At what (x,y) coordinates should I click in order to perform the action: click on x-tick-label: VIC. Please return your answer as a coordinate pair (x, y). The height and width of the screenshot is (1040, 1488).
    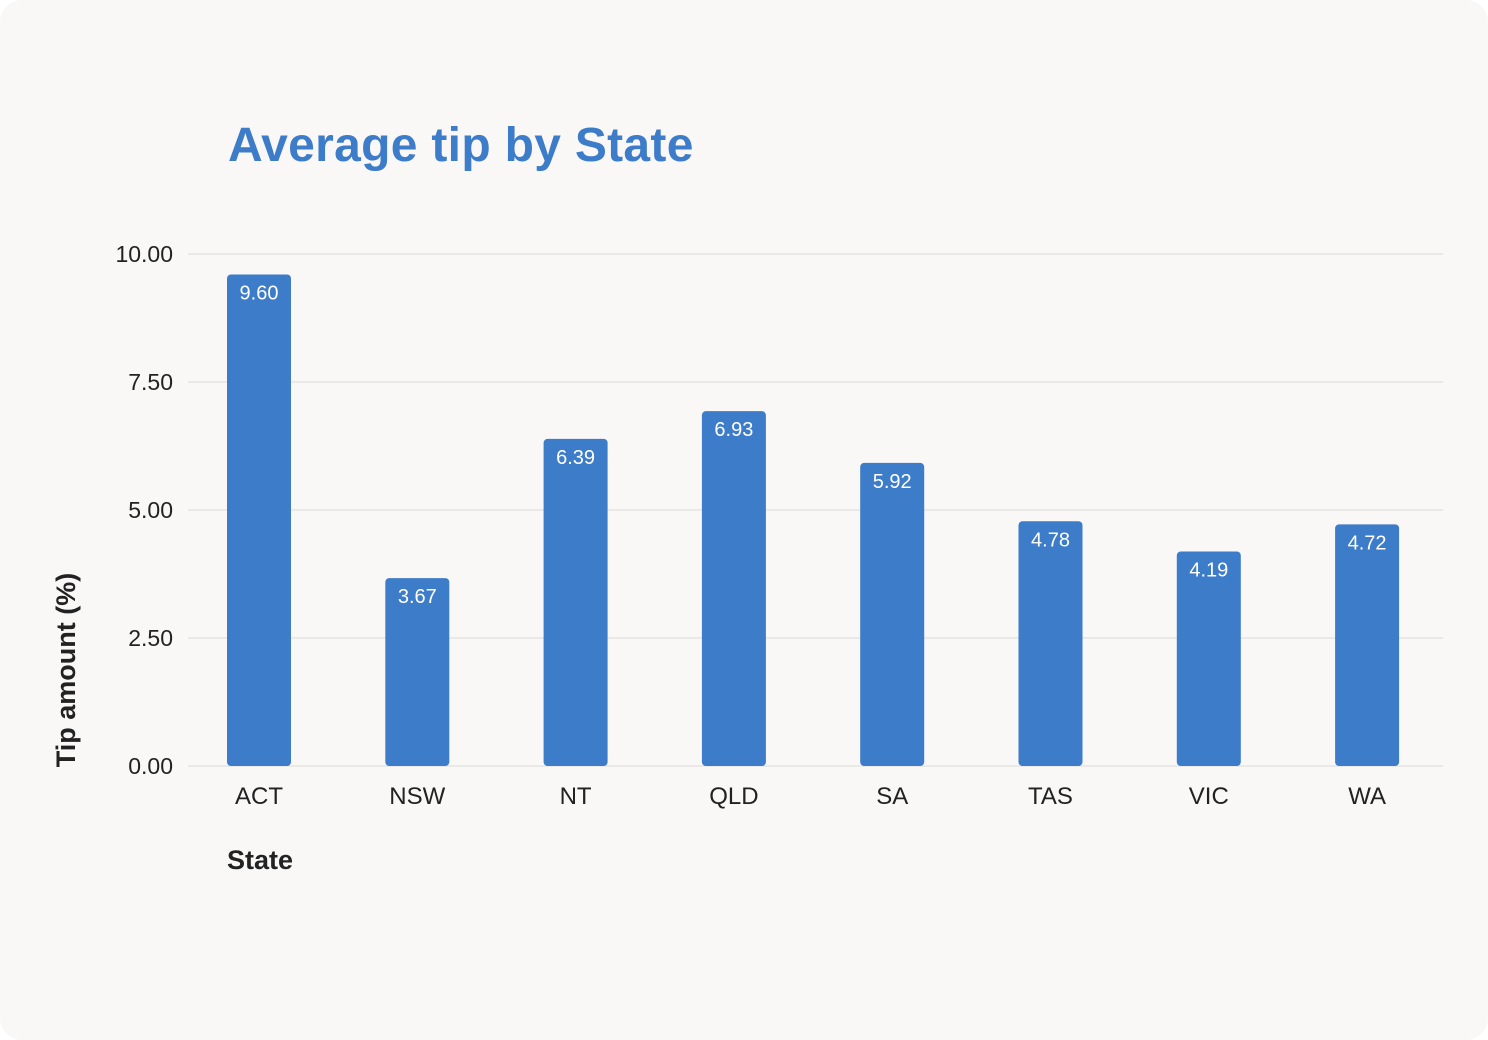
    Looking at the image, I should click on (1209, 796).